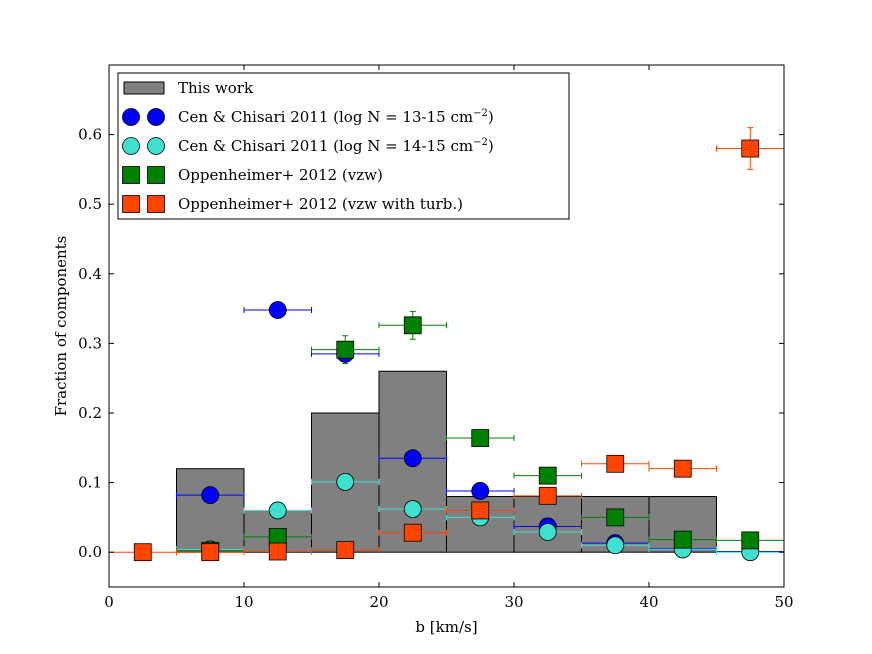 The image size is (872, 654). What do you see at coordinates (648, 602) in the screenshot?
I see `x-tick-label: 40` at bounding box center [648, 602].